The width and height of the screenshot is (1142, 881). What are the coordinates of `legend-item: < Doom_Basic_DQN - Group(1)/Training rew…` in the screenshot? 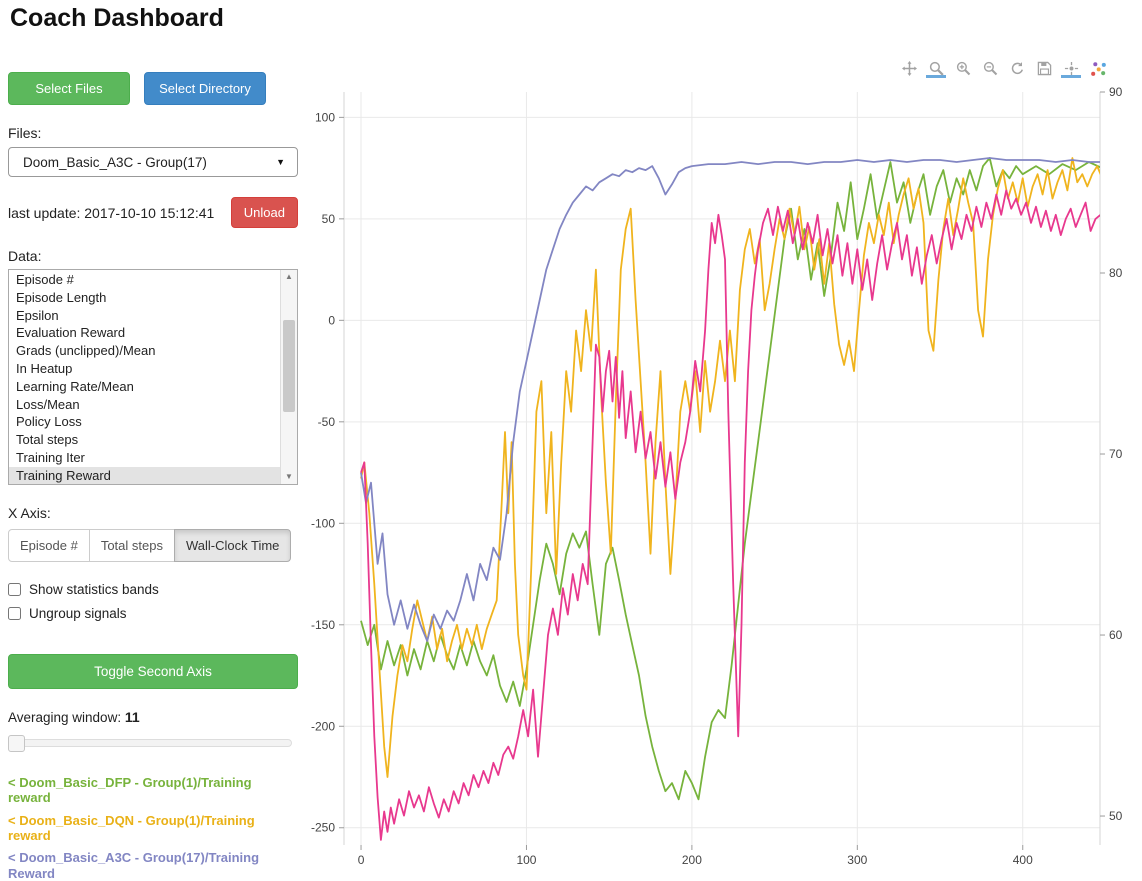 It's located at (131, 827).